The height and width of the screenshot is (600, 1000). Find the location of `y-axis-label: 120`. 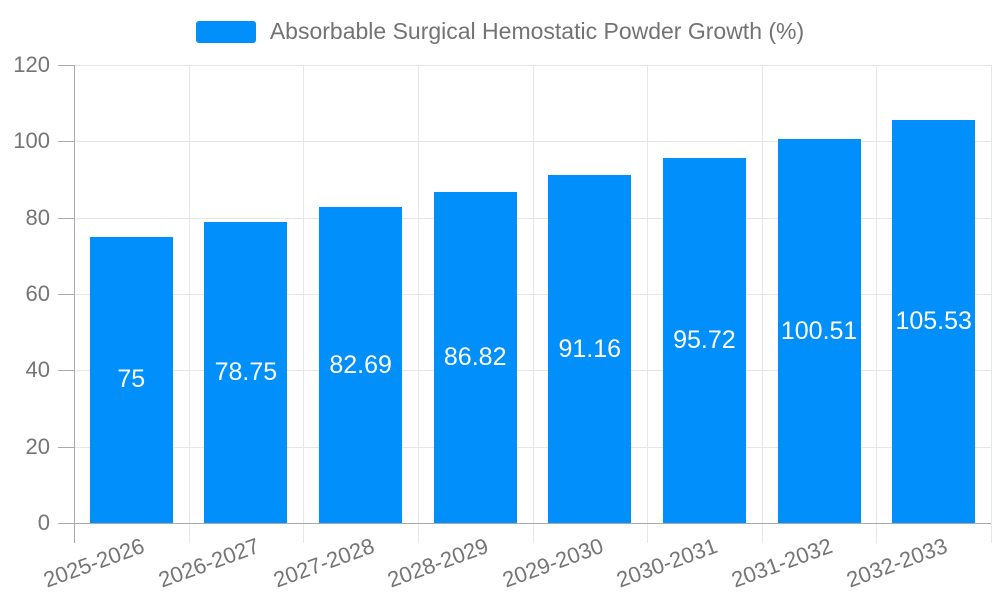

y-axis-label: 120 is located at coordinates (31, 64).